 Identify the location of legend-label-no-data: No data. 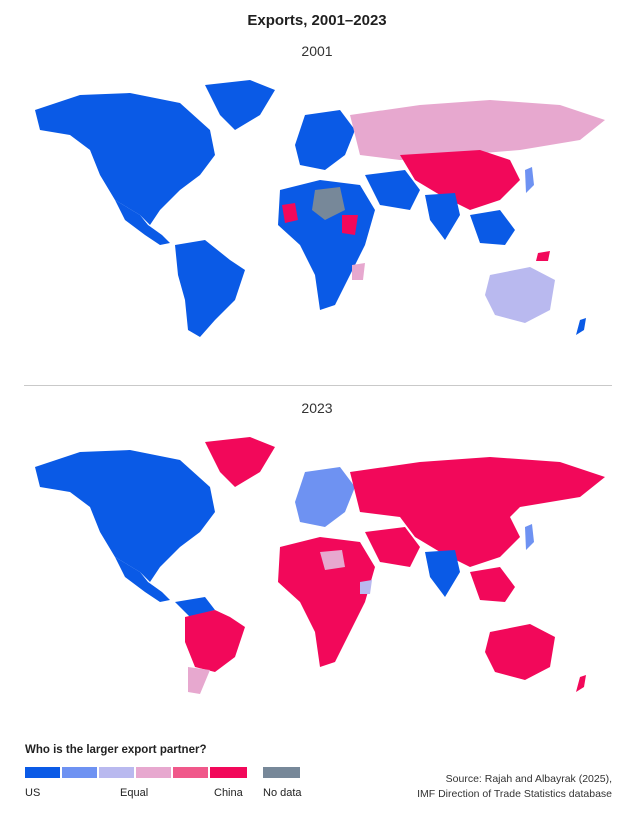
(282, 793).